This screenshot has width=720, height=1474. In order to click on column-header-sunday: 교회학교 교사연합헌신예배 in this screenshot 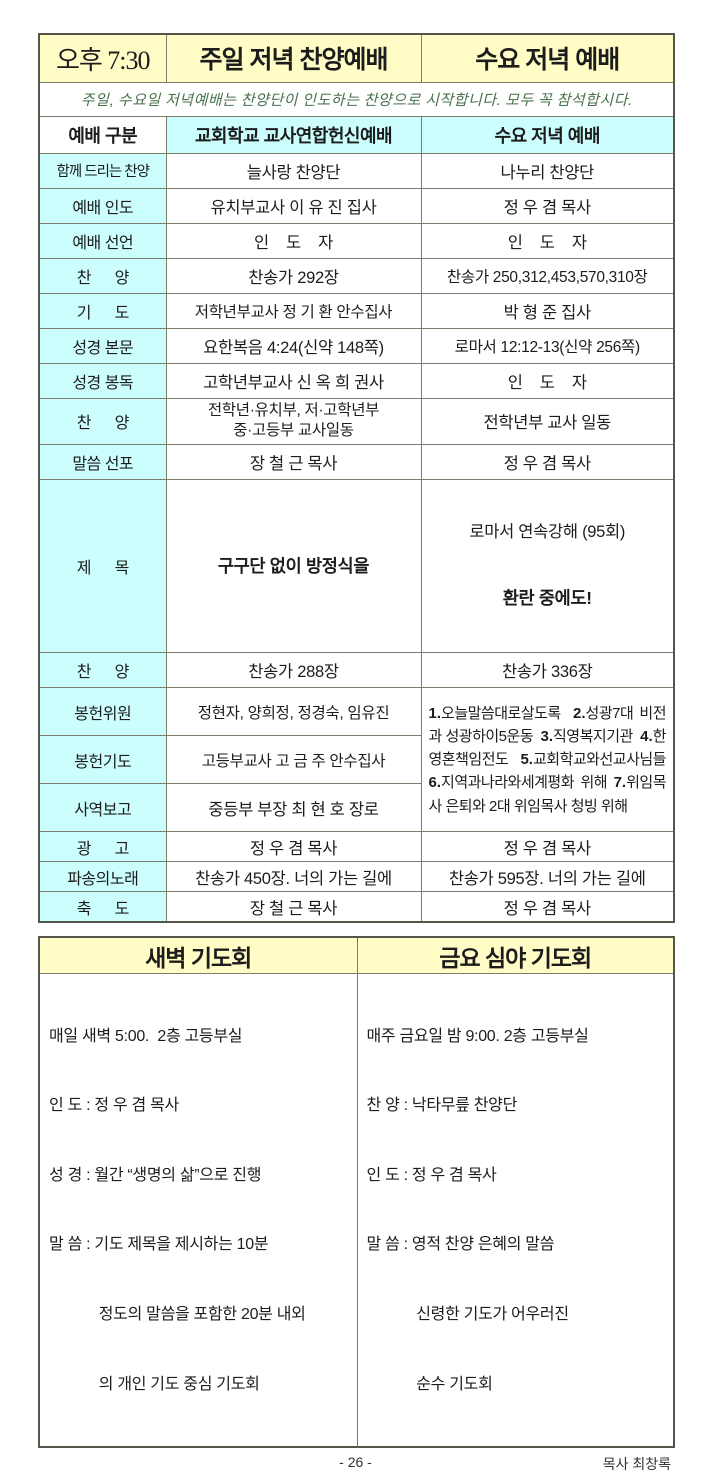, I will do `click(293, 134)`.